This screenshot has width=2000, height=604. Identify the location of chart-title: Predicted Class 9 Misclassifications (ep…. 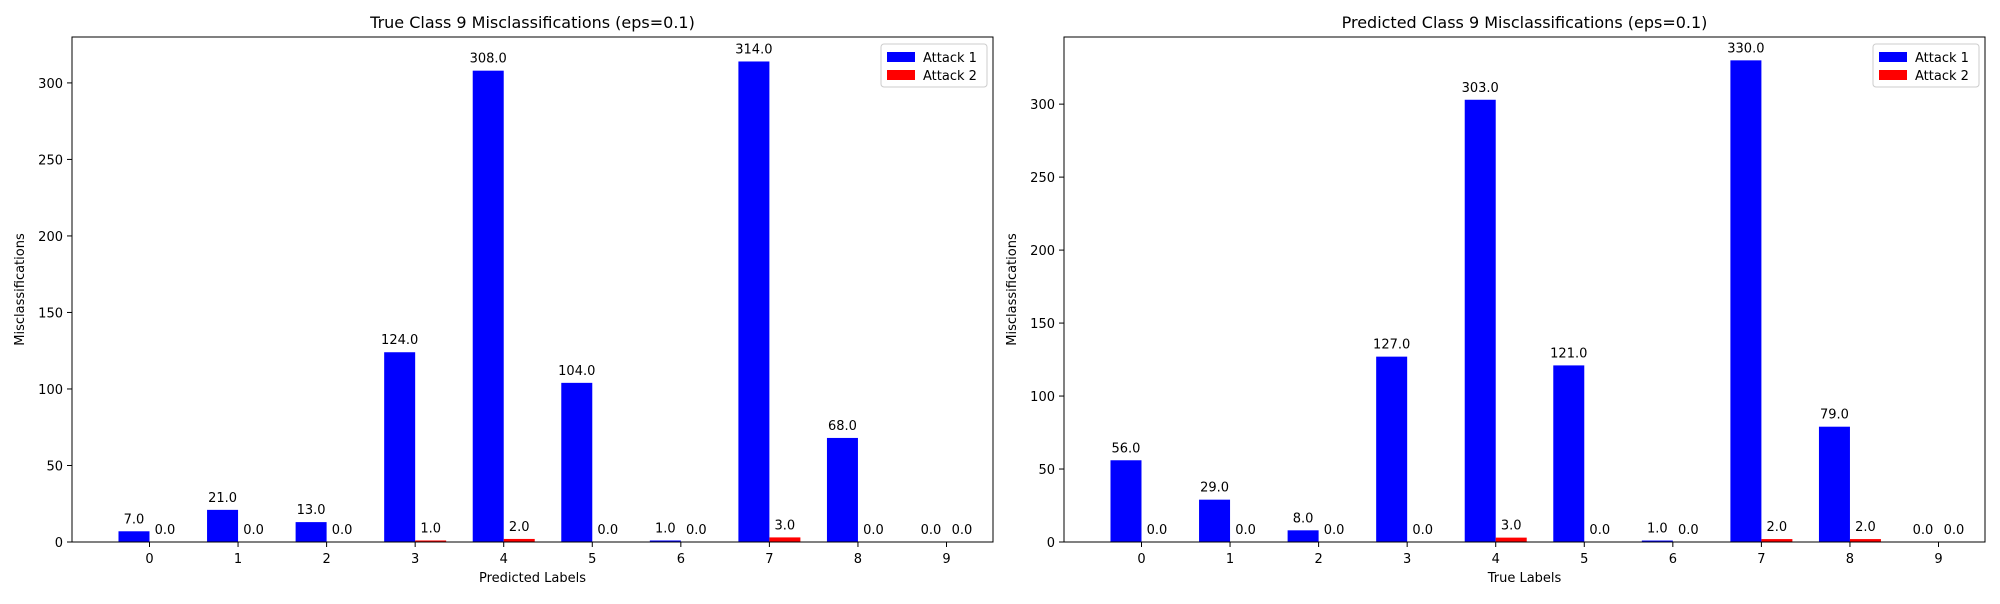
(1525, 22).